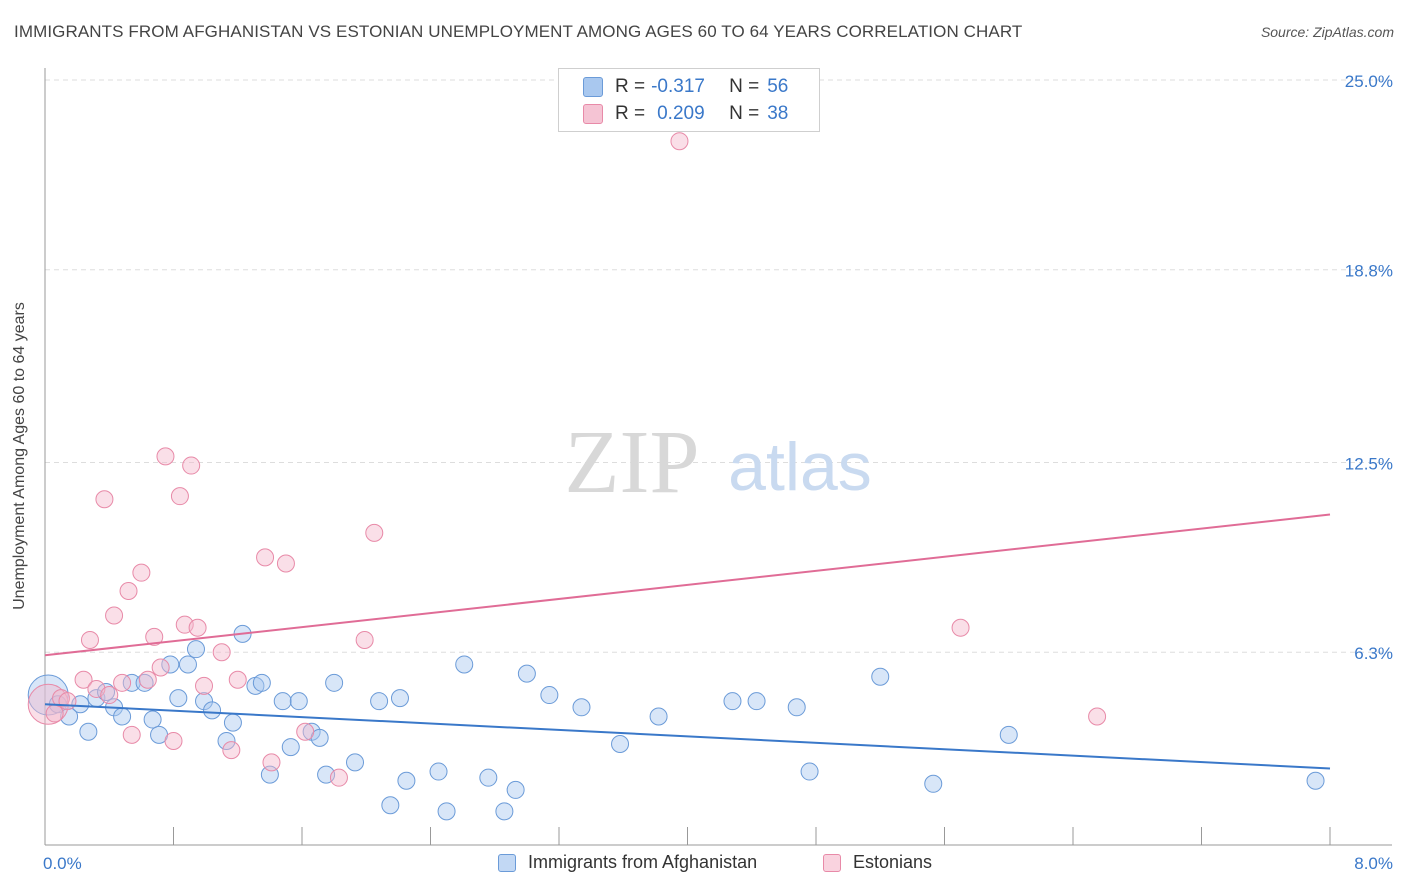 The width and height of the screenshot is (1406, 892). I want to click on x-tick-label-min: 0.0%, so click(62, 863).